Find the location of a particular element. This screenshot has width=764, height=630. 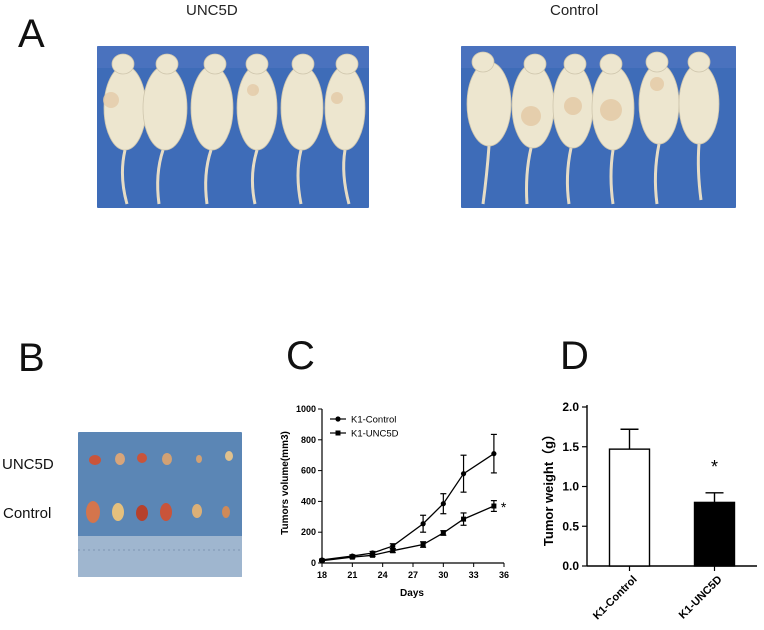

tumor-photo is located at coordinates (160, 504).